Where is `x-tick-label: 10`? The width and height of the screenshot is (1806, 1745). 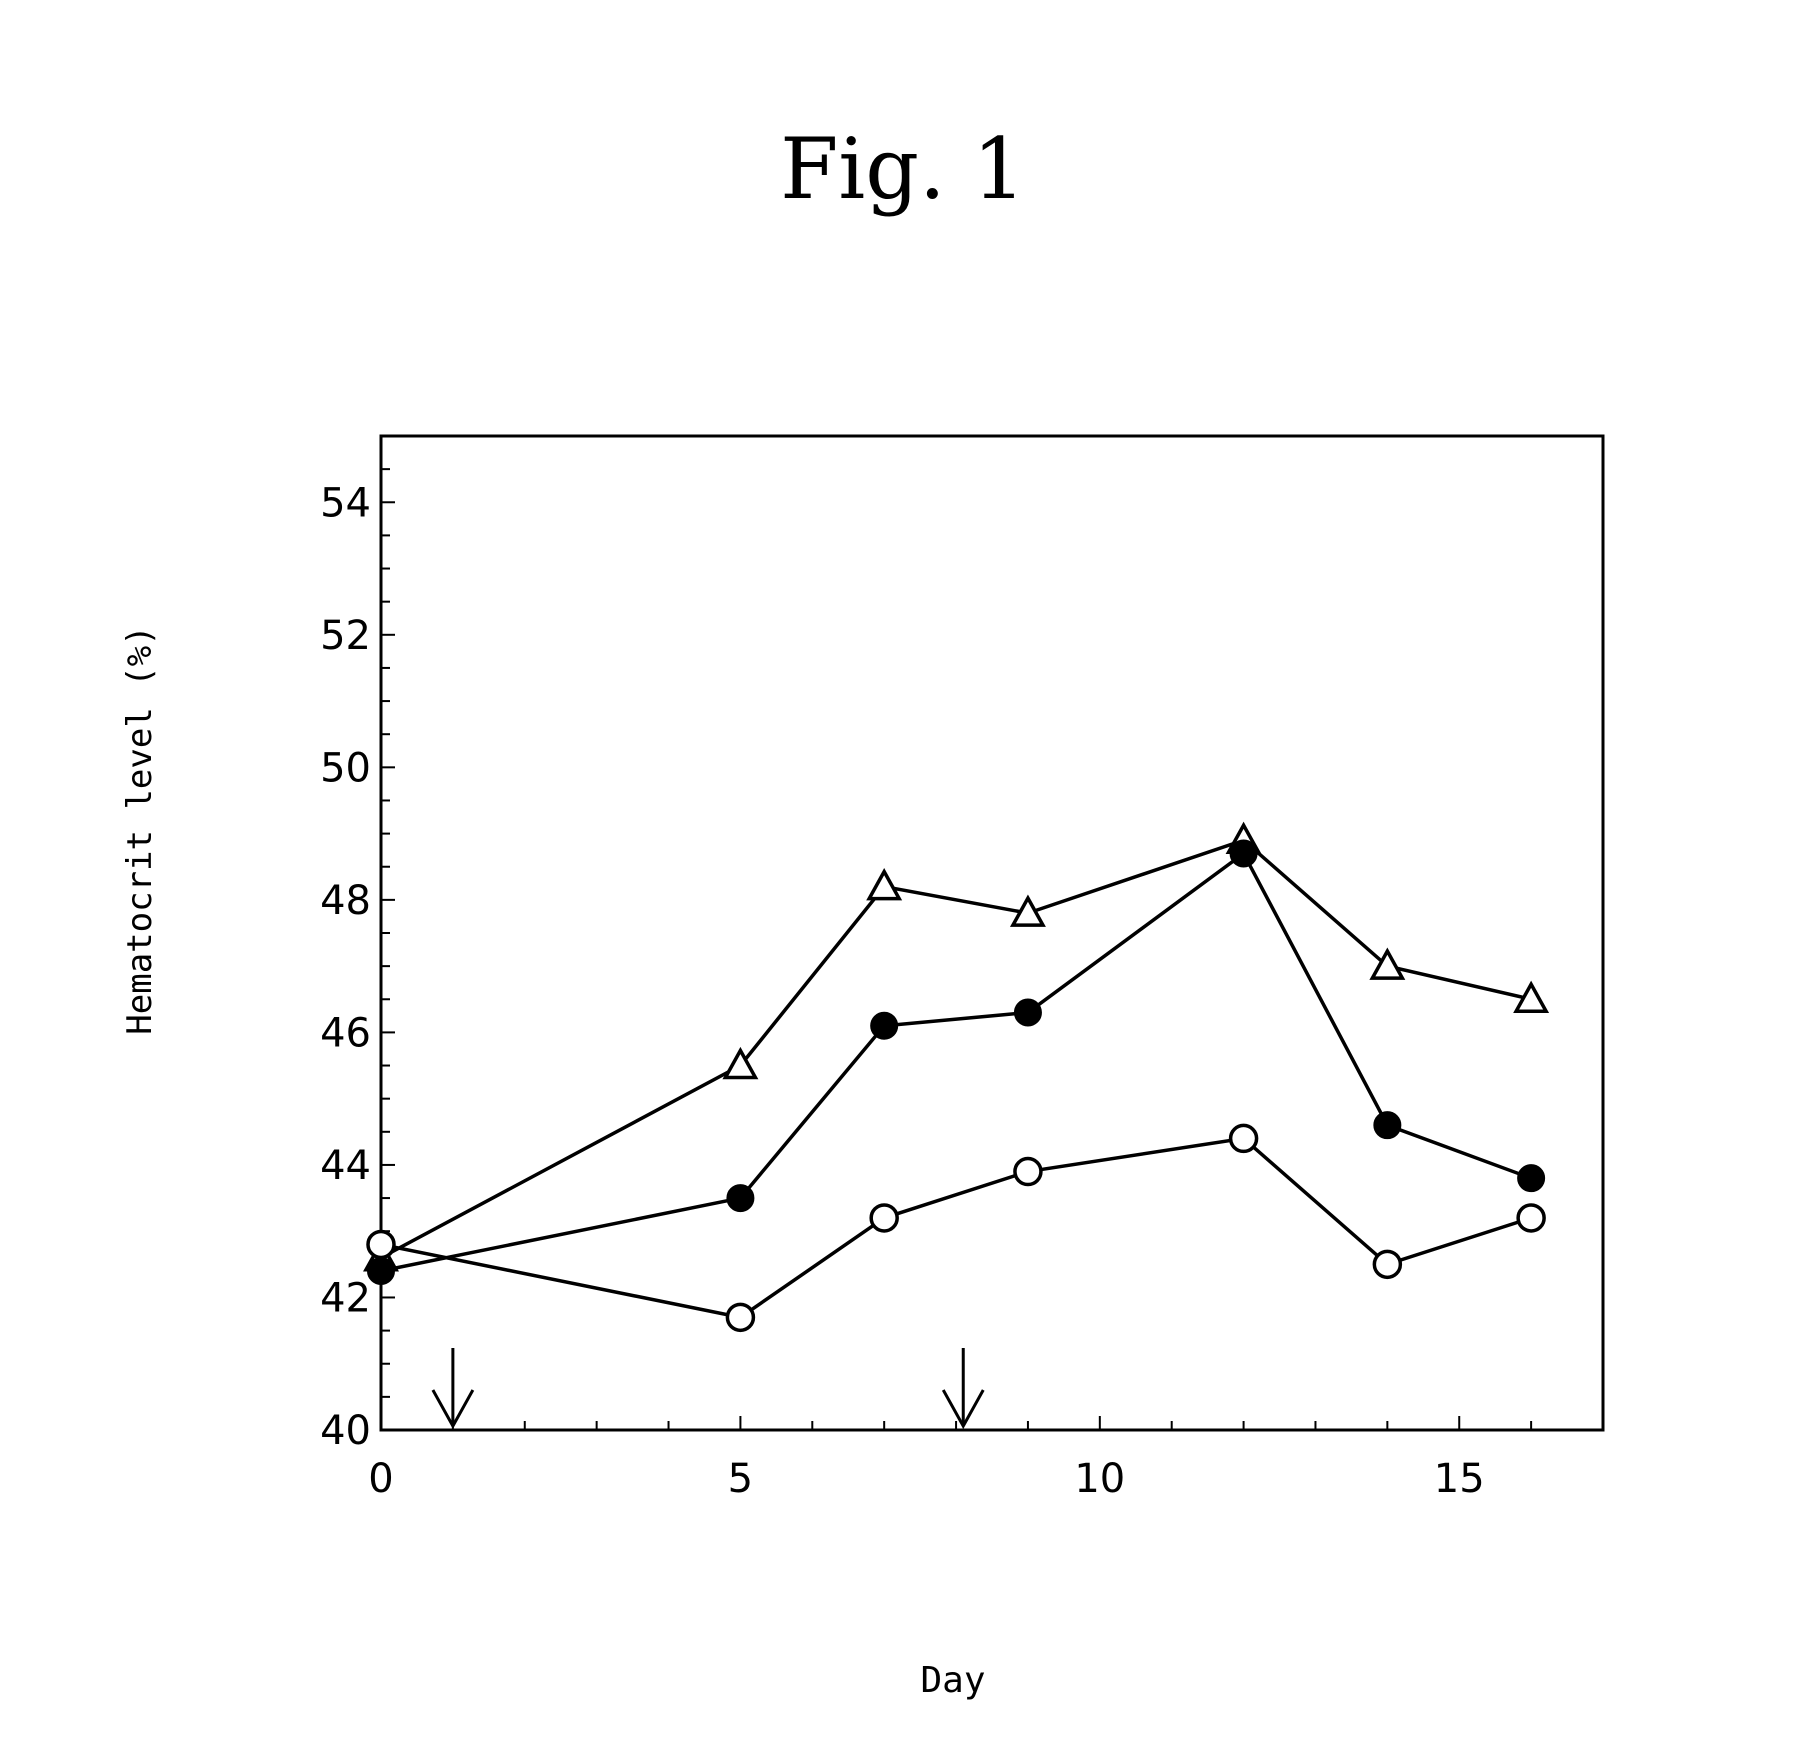 x-tick-label: 10 is located at coordinates (1099, 1479).